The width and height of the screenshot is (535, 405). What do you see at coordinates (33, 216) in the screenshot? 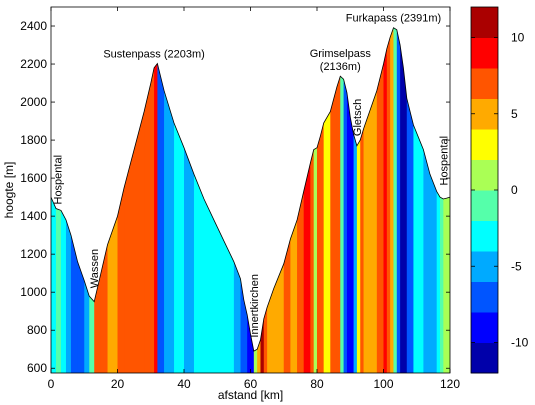
I see `y-tick-label: 1400` at bounding box center [33, 216].